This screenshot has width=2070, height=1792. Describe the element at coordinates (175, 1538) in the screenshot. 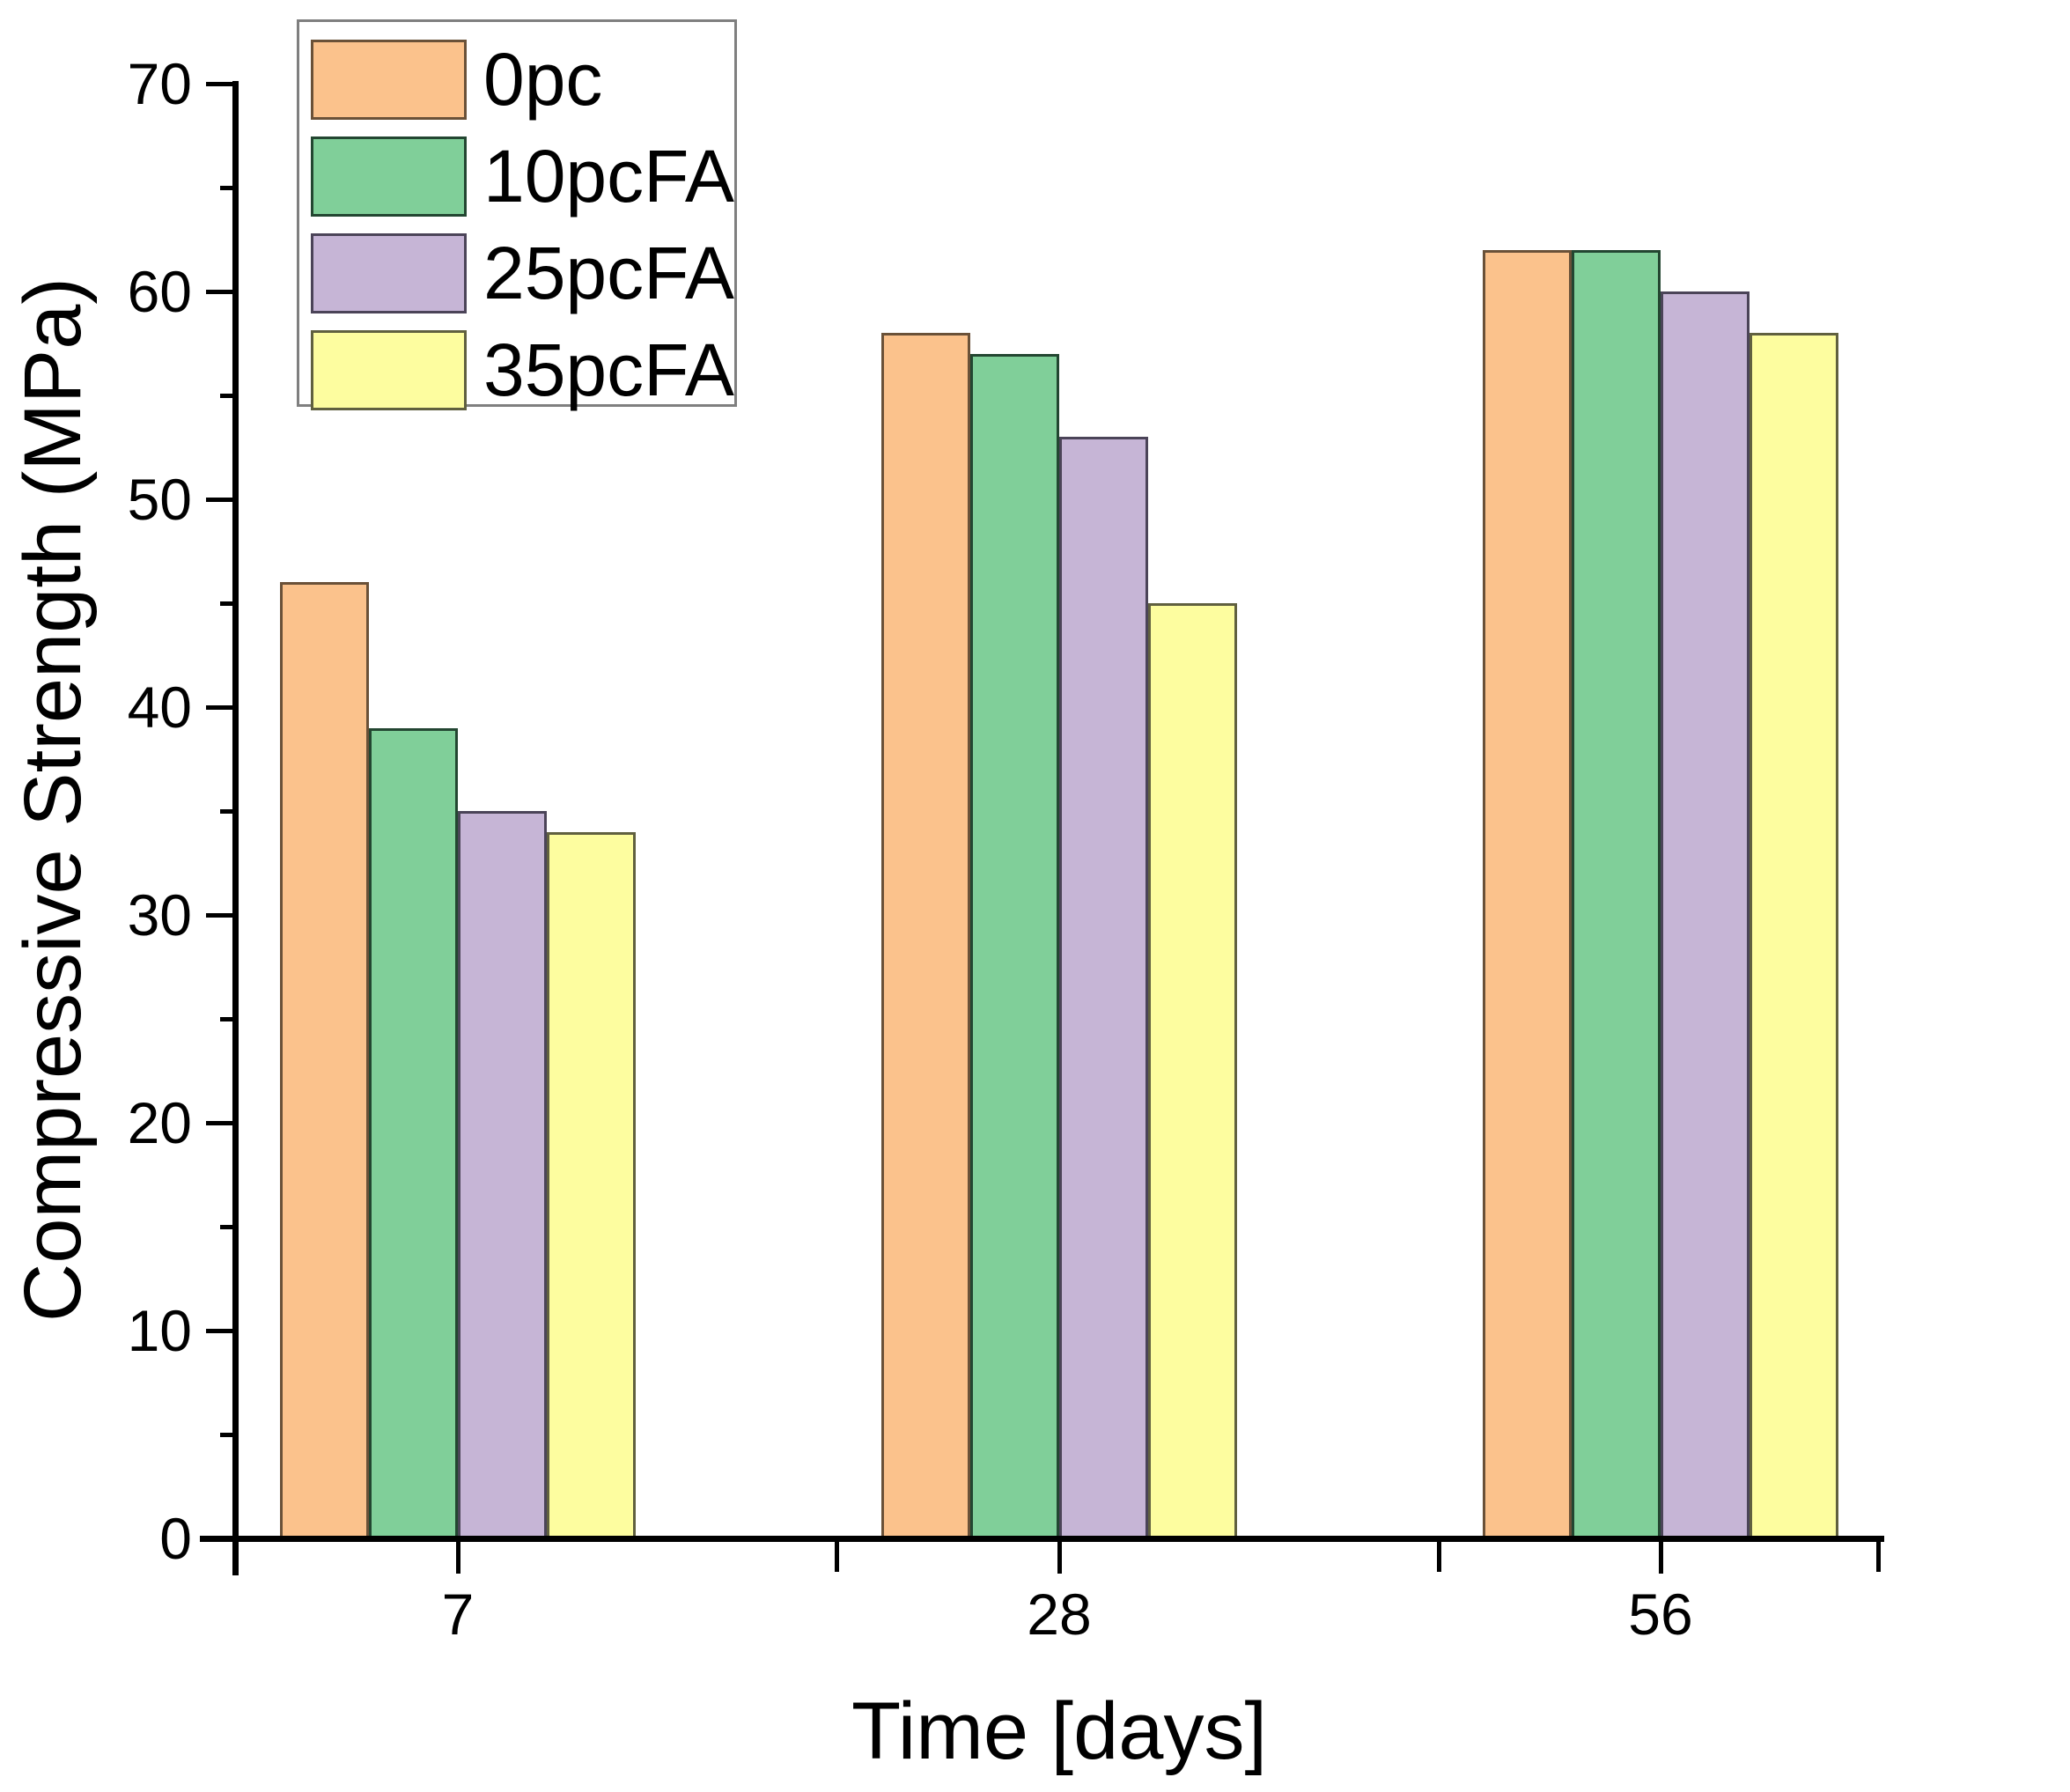

I see `y-tick-label: 0` at that location.